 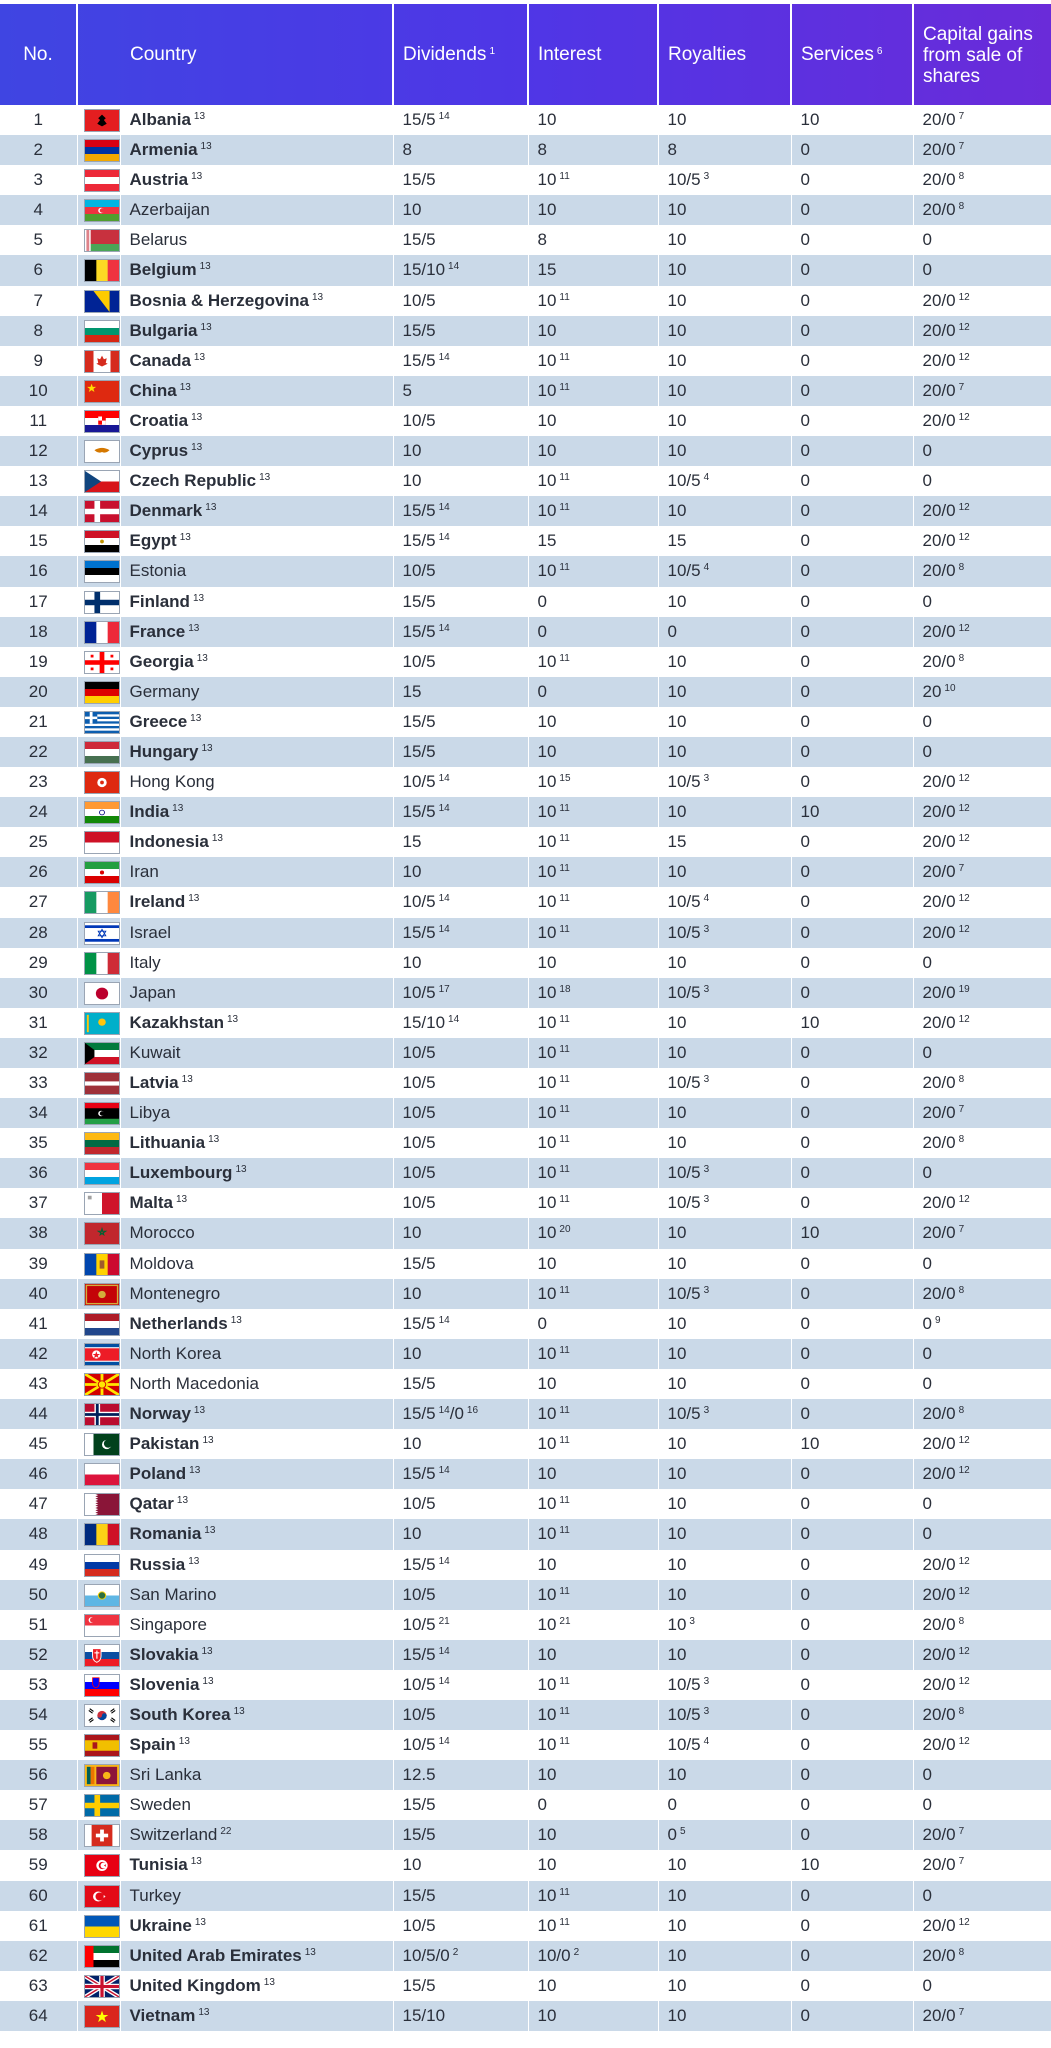 I want to click on cap-footnote: 8, so click(x=961, y=1079).